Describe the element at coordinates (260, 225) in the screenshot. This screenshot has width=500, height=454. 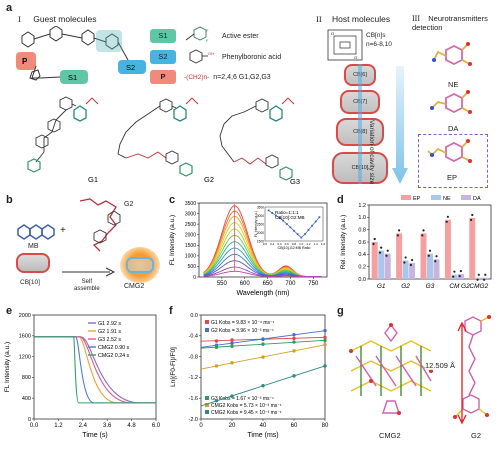
I see `inset-y-tick-label: 2500` at that location.